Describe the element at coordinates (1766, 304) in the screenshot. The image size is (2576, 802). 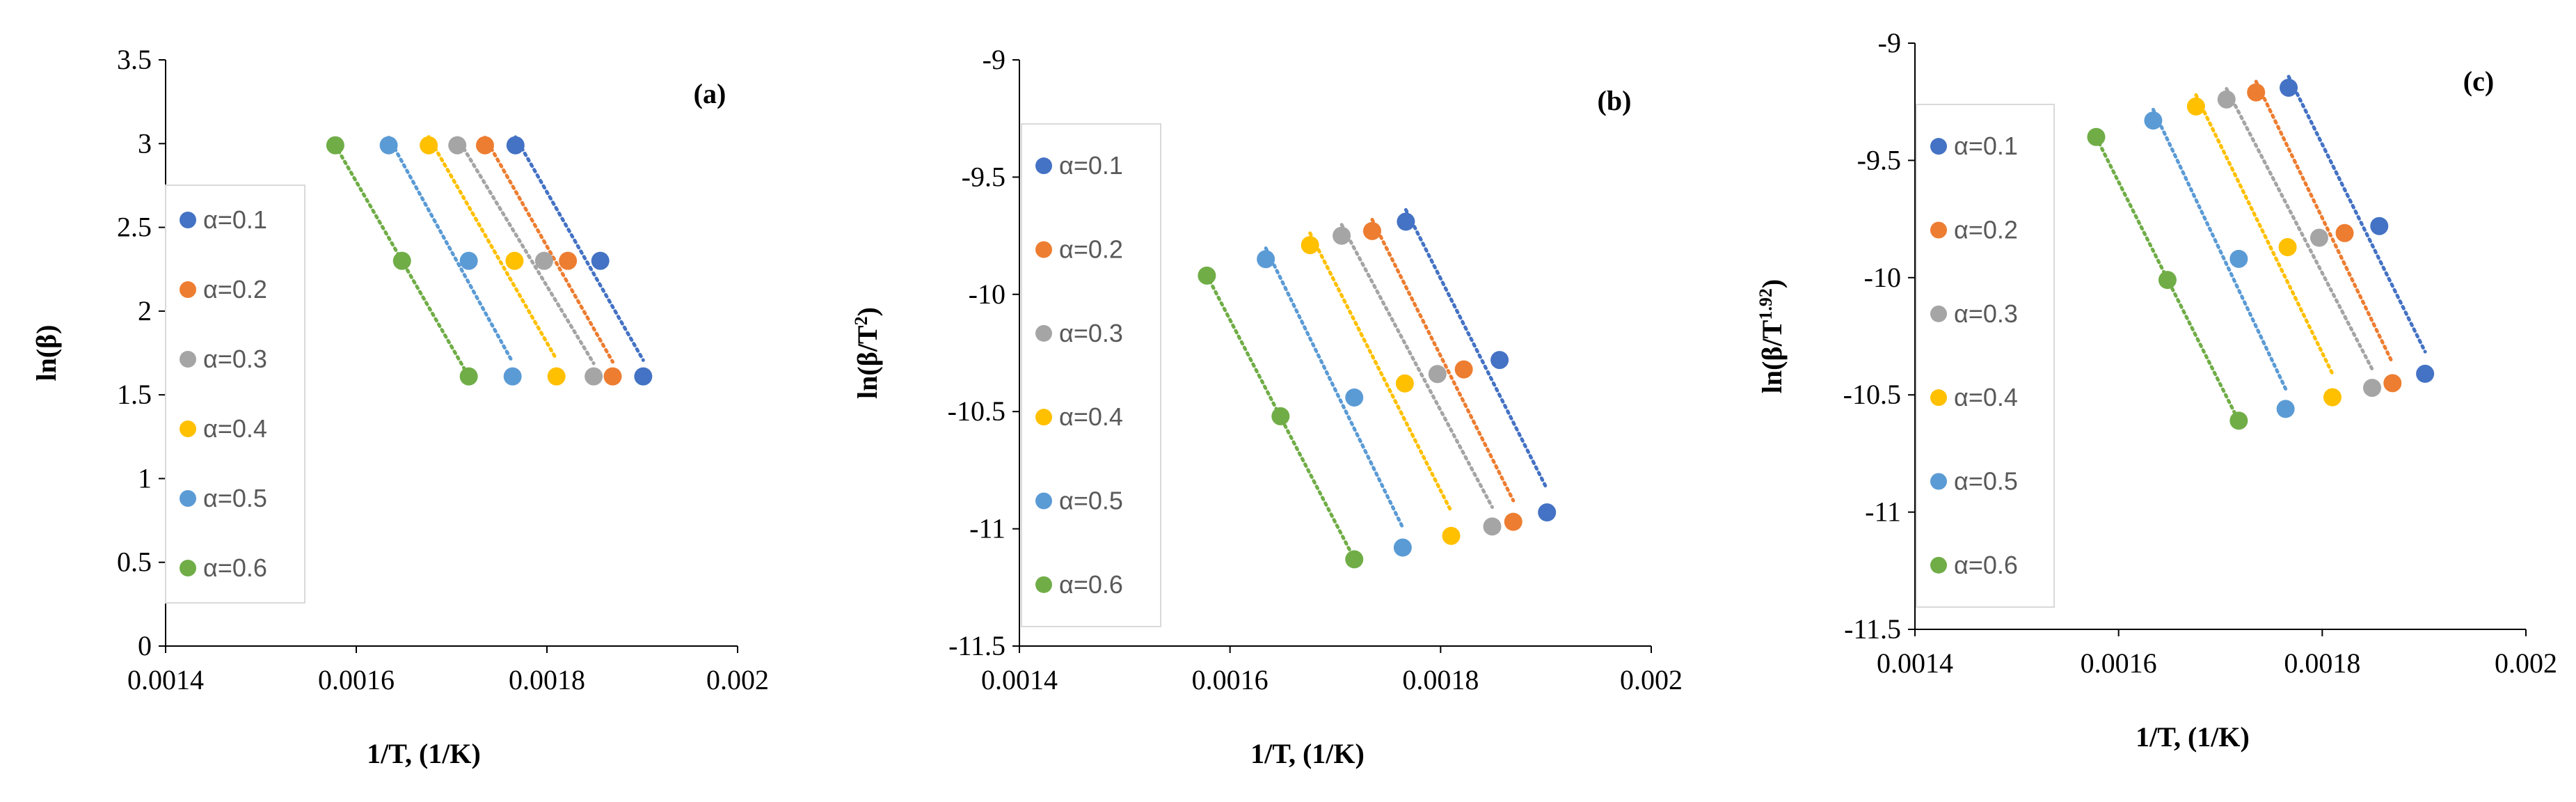
I see `y-axis-title-exponent: 1.92` at that location.